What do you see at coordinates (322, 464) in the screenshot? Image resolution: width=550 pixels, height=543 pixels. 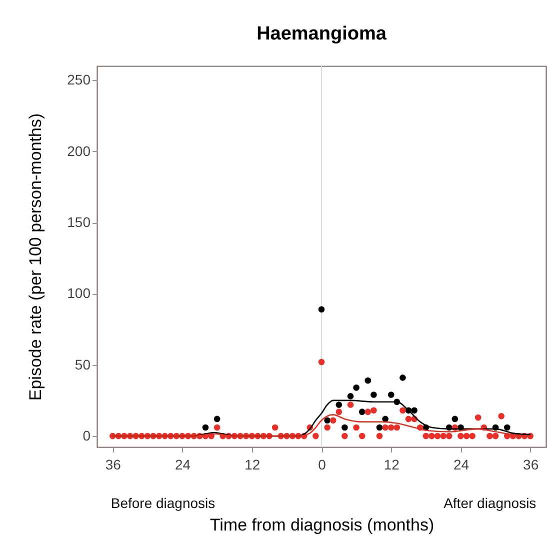 I see `x-tick-label: 0` at bounding box center [322, 464].